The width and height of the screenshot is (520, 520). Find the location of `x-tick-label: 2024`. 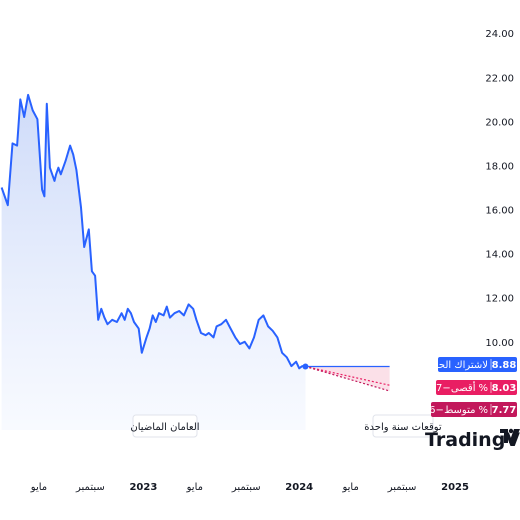

x-tick-label: 2024 is located at coordinates (299, 487).